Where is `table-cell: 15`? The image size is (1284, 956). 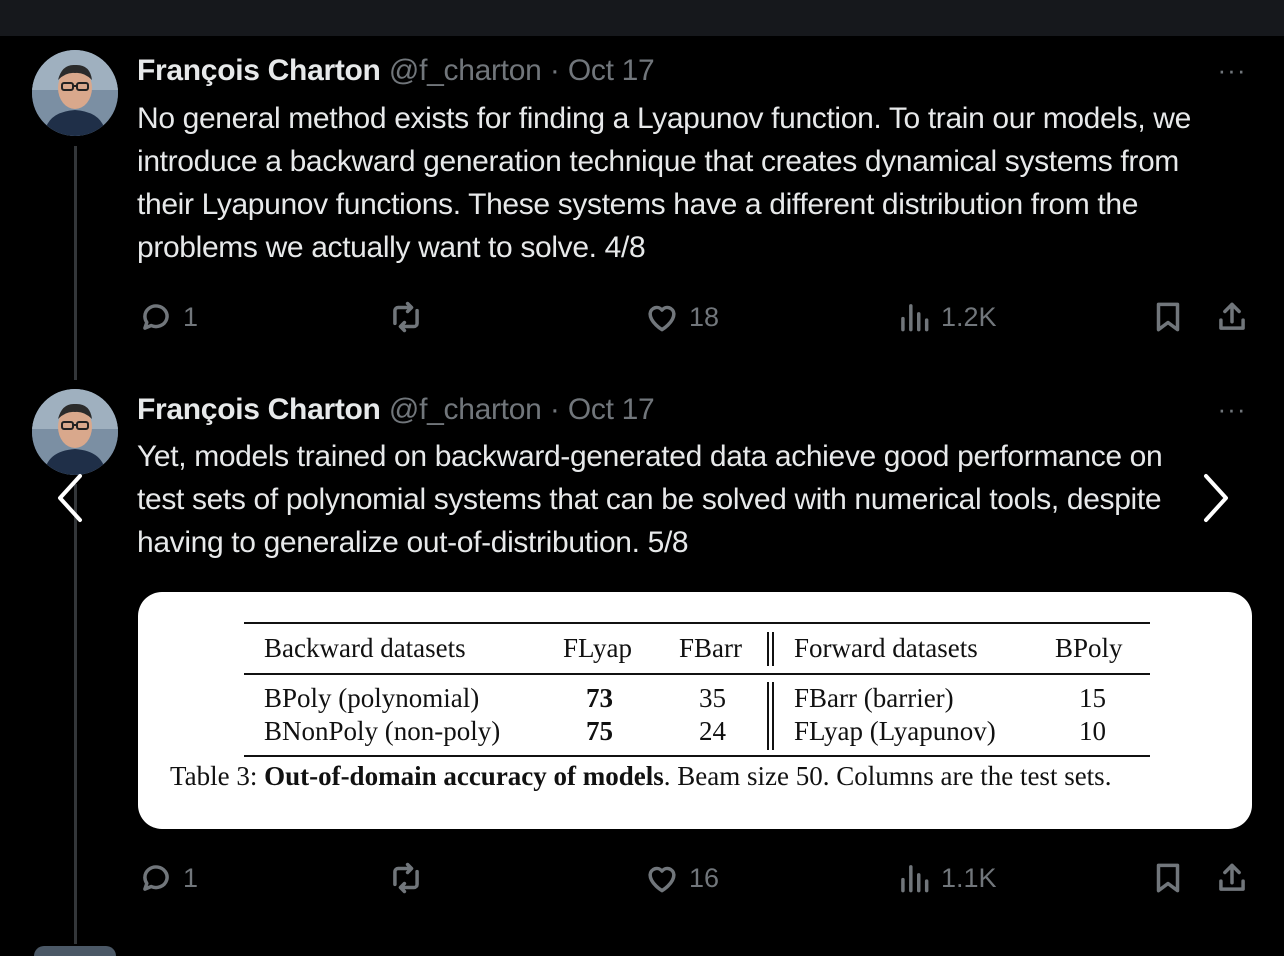
table-cell: 15 is located at coordinates (1092, 698).